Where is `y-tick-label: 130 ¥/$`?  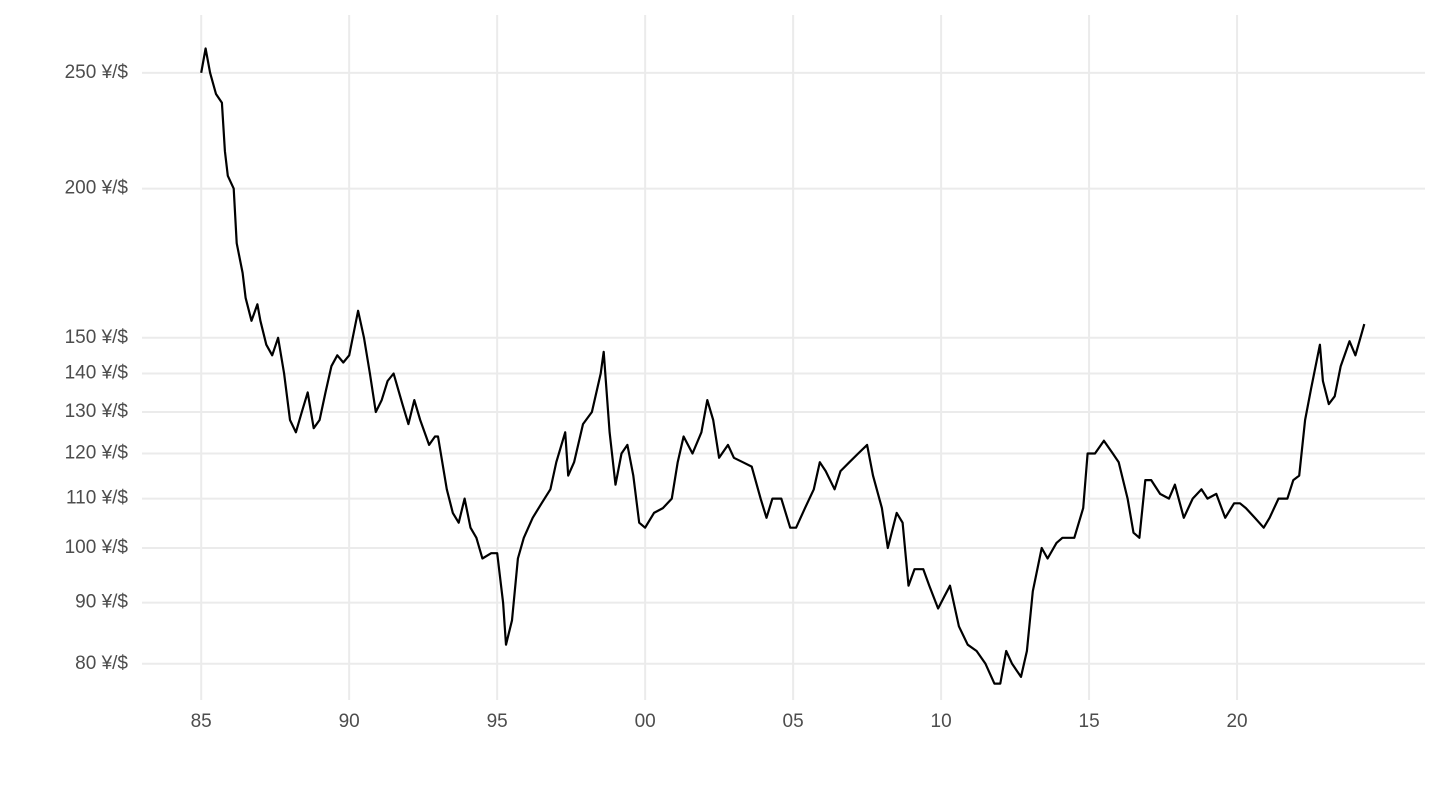
y-tick-label: 130 ¥/$ is located at coordinates (97, 411).